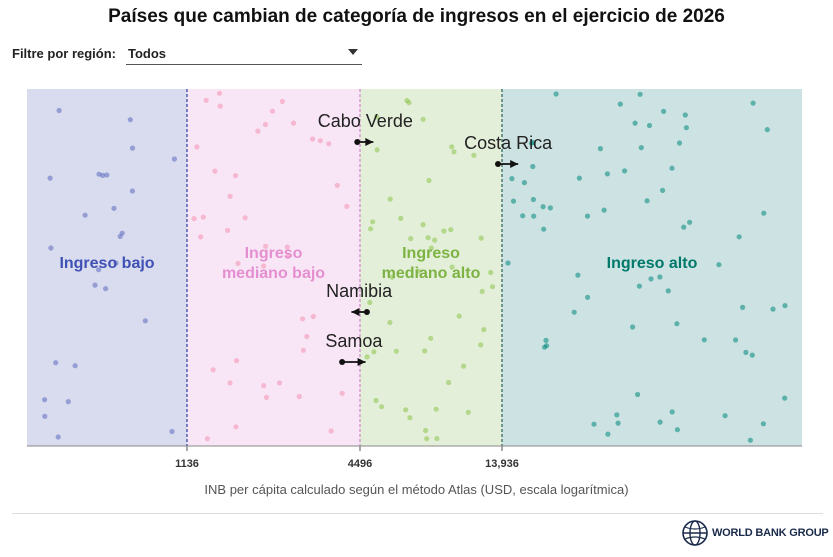 The image size is (833, 557). What do you see at coordinates (147, 53) in the screenshot?
I see `region-select-value: Todos` at bounding box center [147, 53].